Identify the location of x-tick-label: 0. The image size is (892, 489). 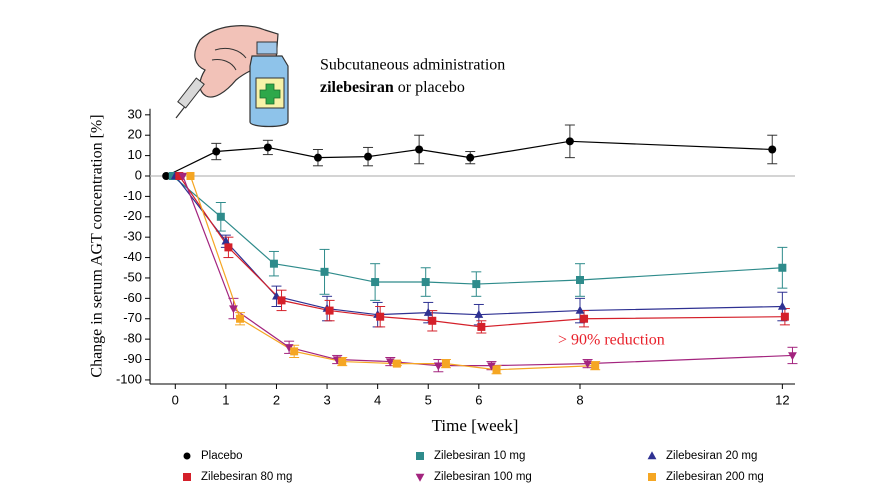
(175, 399).